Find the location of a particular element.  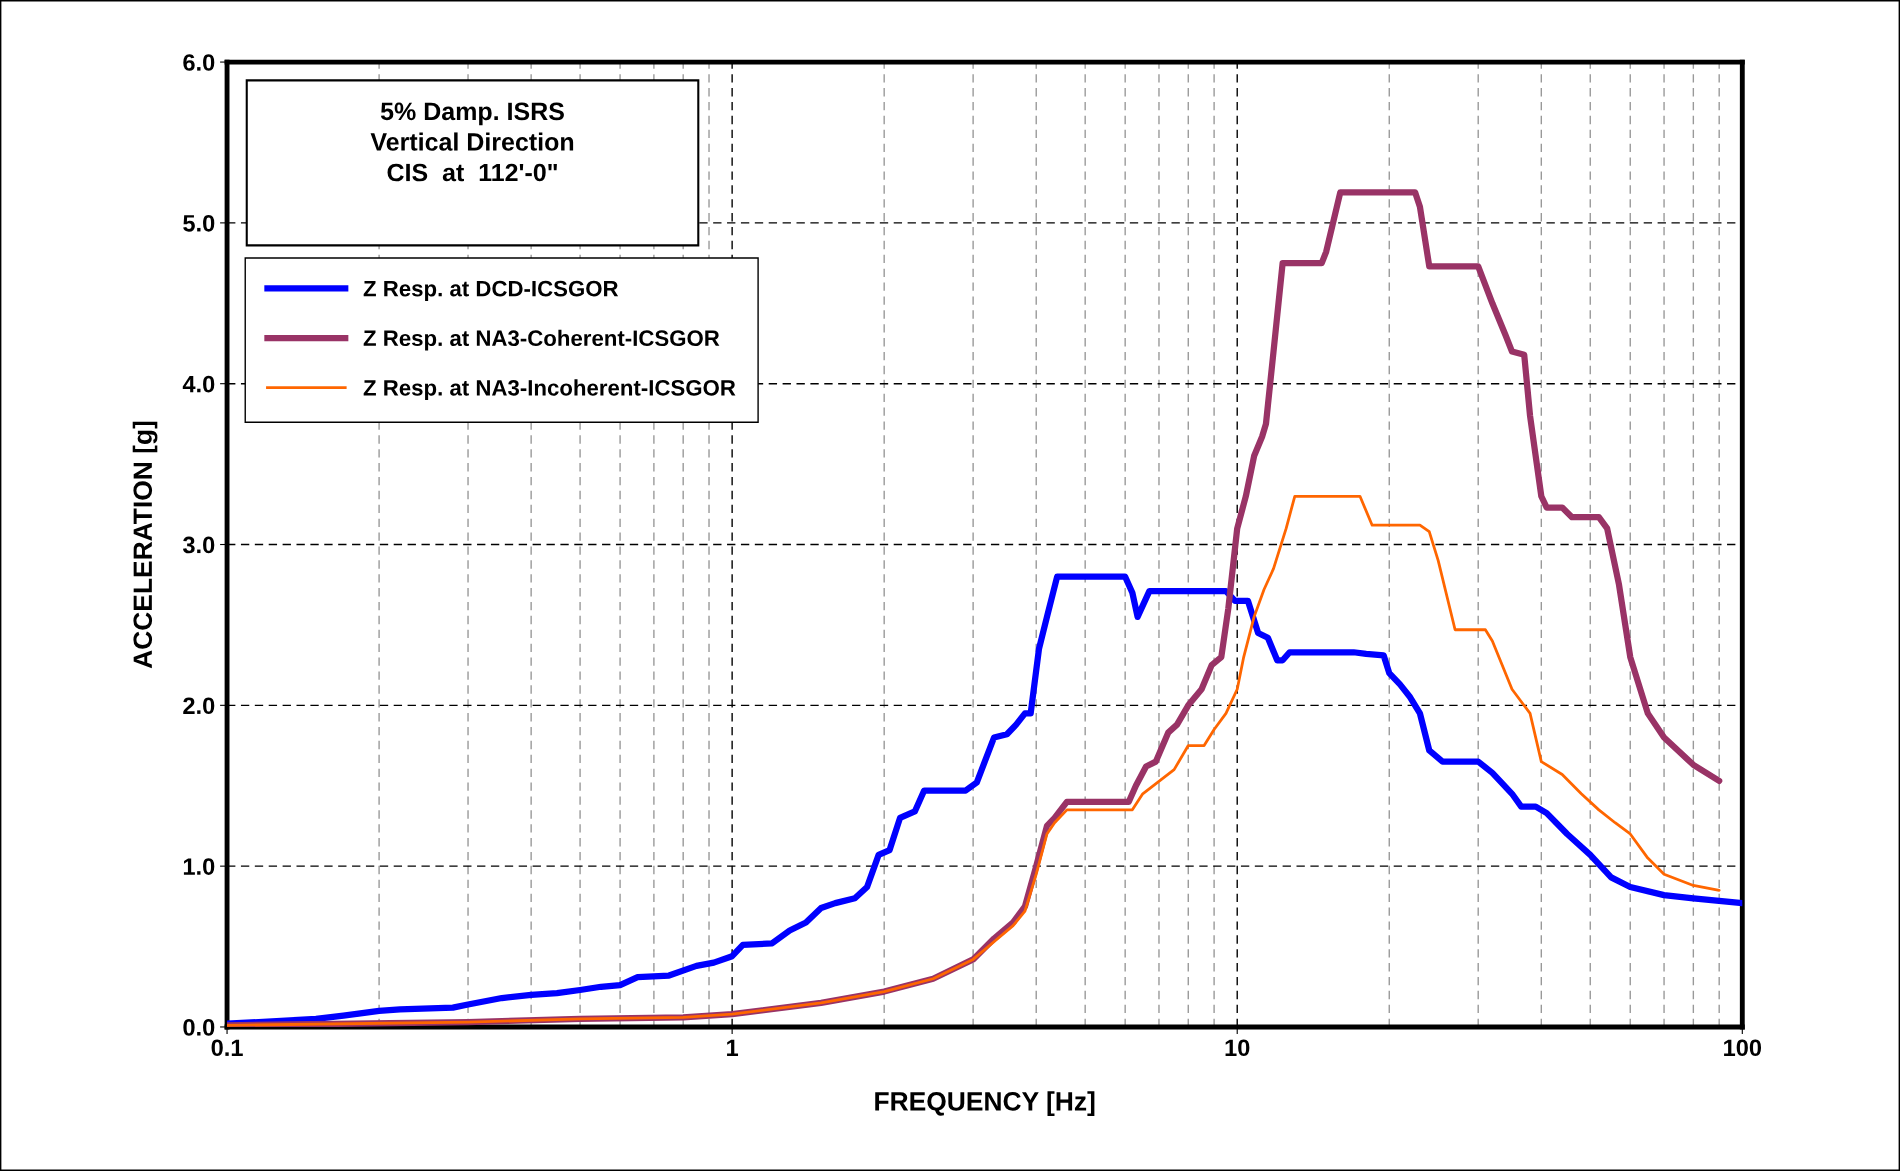

y-tick-label: 0.0 is located at coordinates (199, 1027).